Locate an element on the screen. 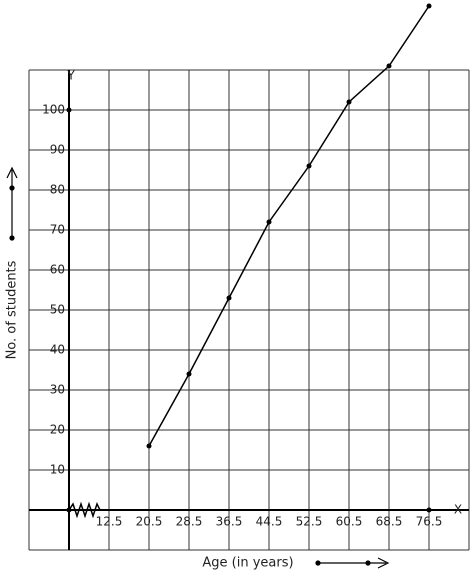  y-tick-label: 30 is located at coordinates (57, 390).